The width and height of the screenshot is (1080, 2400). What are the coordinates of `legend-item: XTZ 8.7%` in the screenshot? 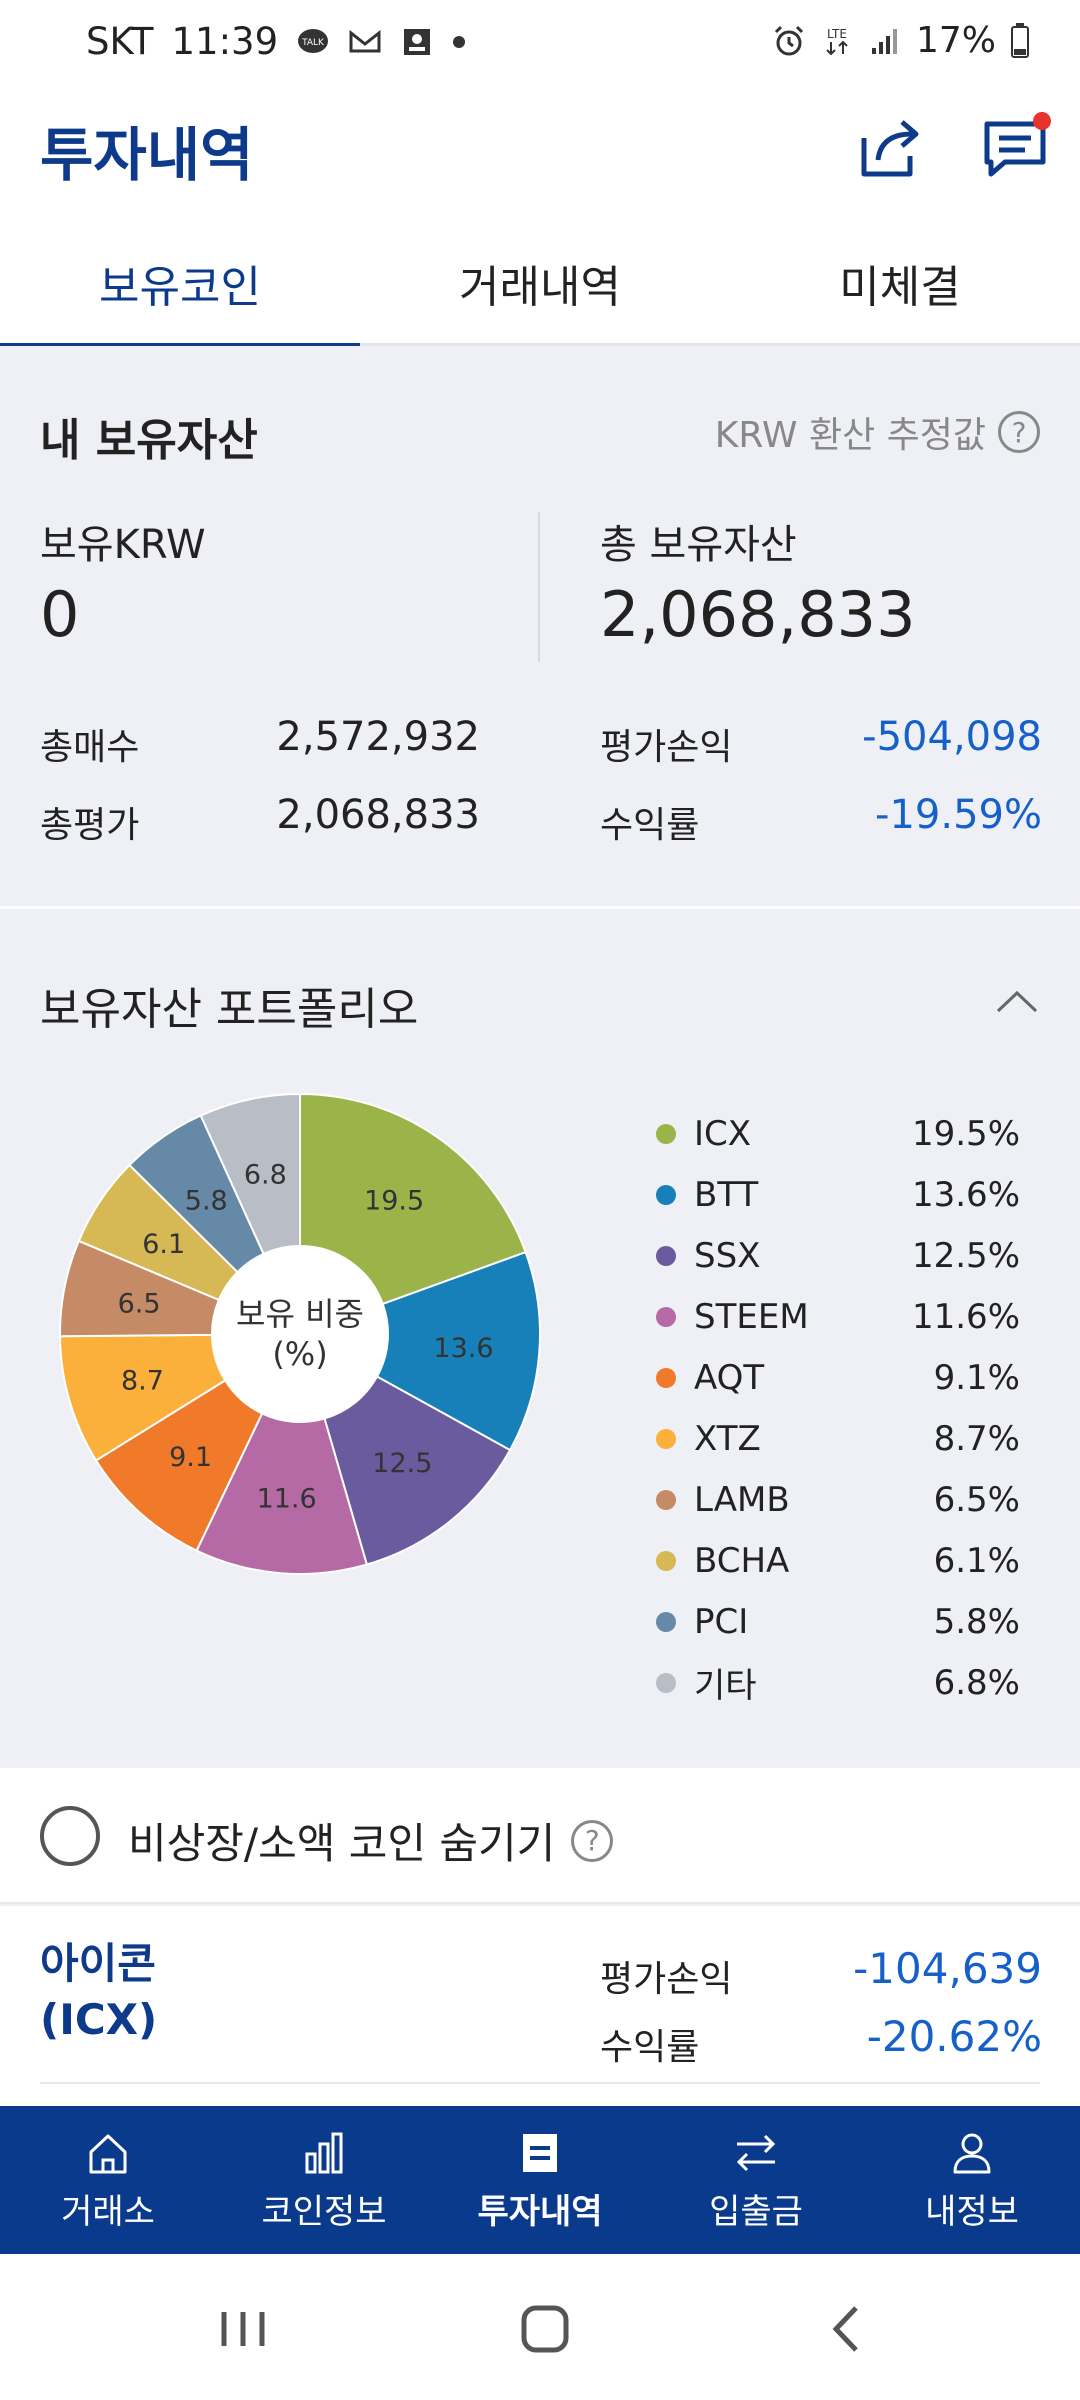 It's located at (846, 1438).